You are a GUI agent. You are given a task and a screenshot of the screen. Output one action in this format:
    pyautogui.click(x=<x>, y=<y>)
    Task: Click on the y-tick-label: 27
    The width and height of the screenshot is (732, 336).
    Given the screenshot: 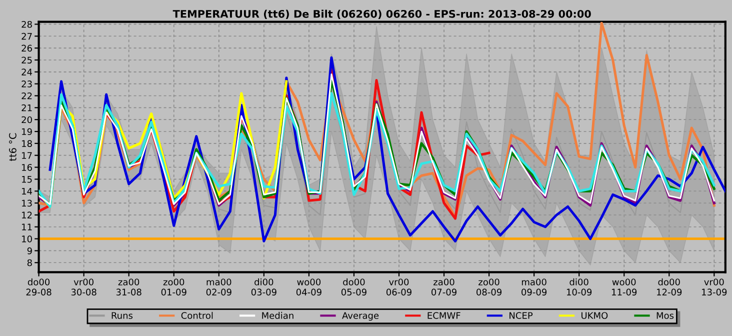 What is the action you would take?
    pyautogui.click(x=27, y=36)
    